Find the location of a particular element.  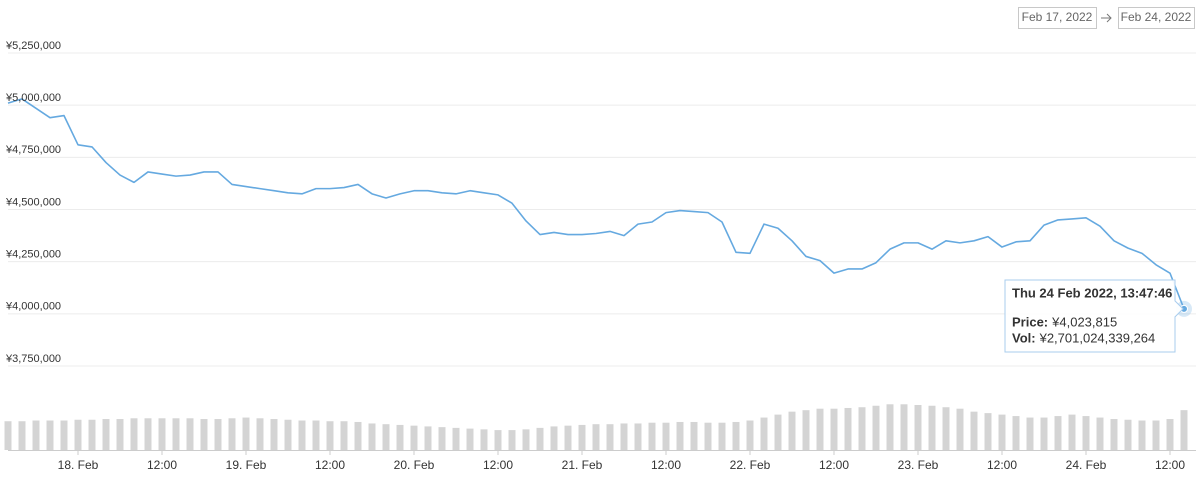

tooltip-price-label: Price: is located at coordinates (1030, 321).